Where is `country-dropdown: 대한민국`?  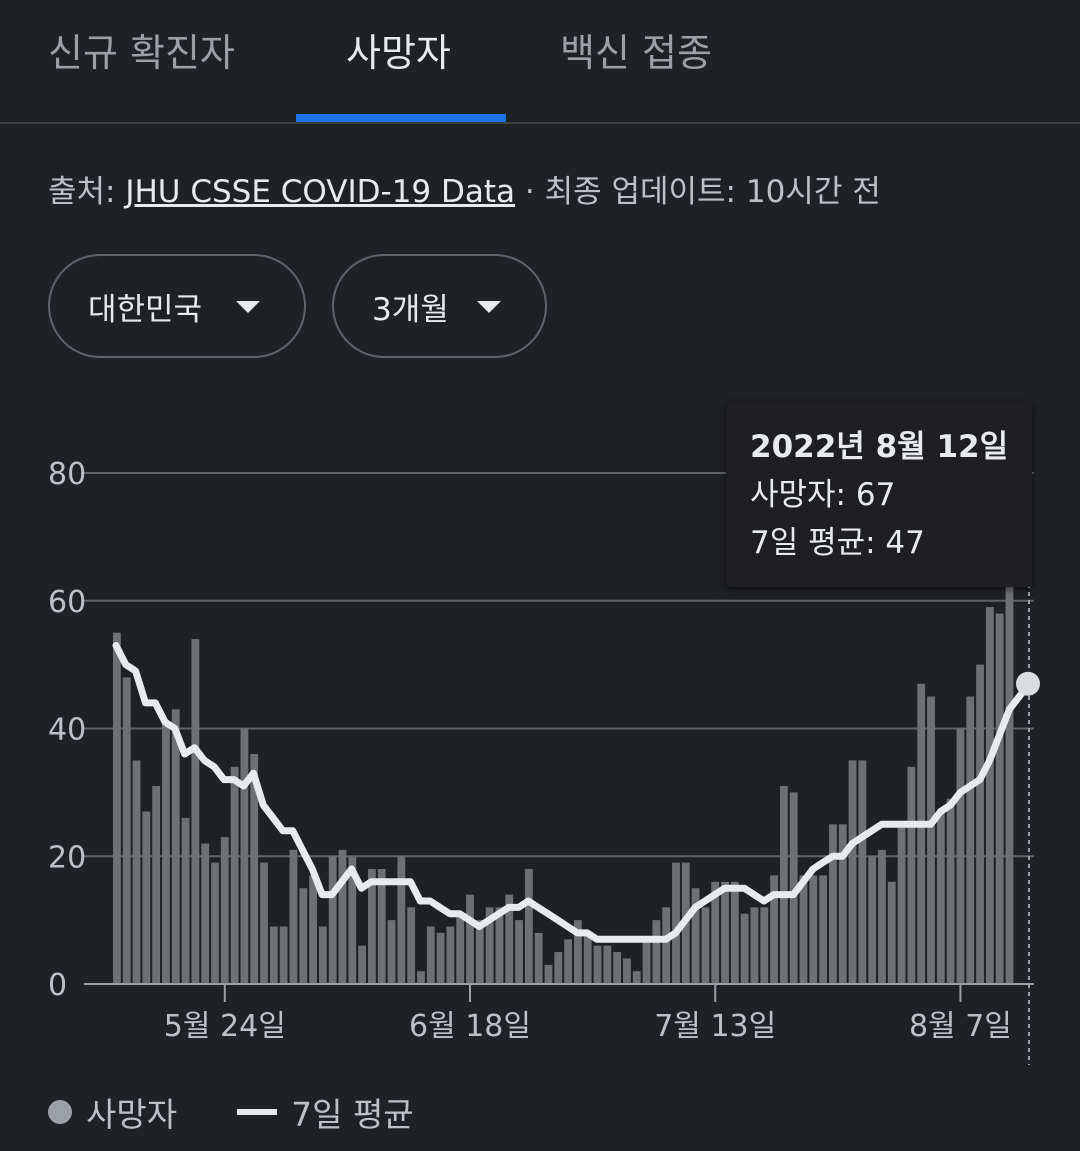 country-dropdown: 대한민국 is located at coordinates (177, 306).